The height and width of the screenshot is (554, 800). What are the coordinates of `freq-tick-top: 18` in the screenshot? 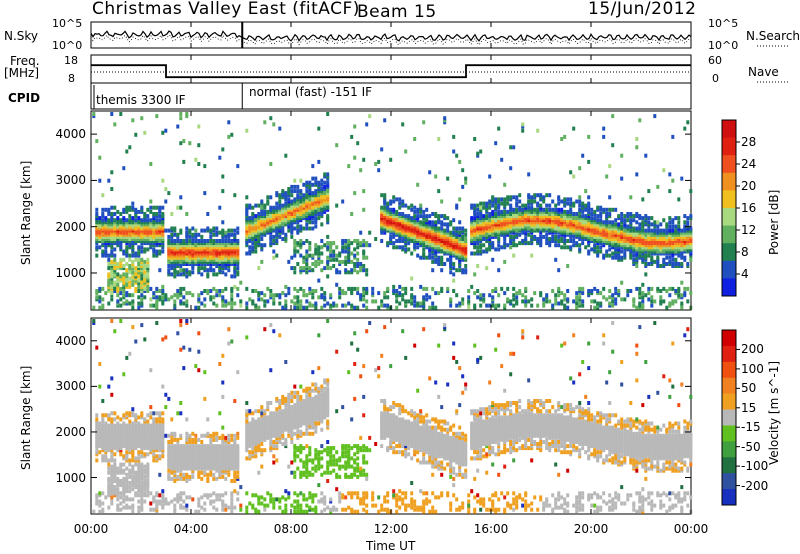 It's located at (71, 60).